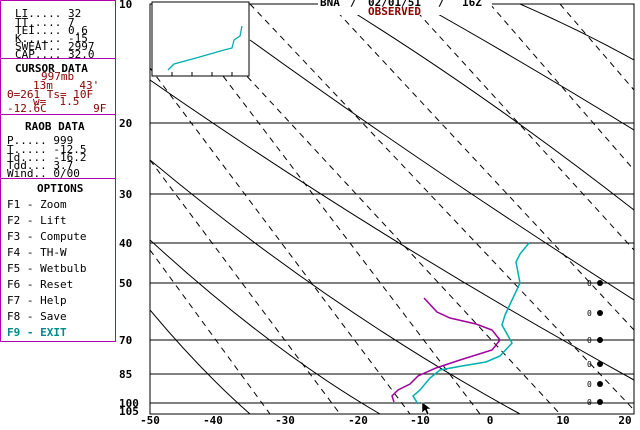 This screenshot has height=430, width=640. Describe the element at coordinates (150, 420) in the screenshot. I see `svg-text: -50` at that location.